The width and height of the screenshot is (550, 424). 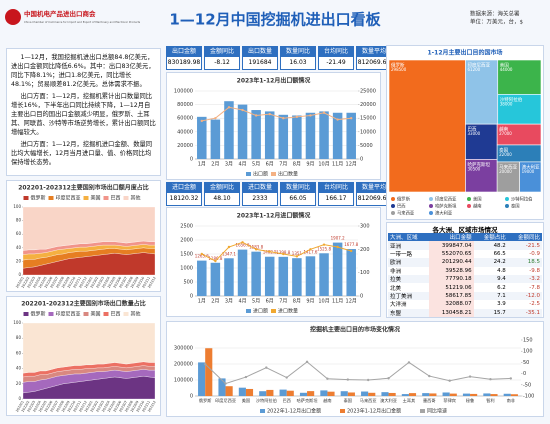 I want to click on cell-value: 38000, so click(x=506, y=103).